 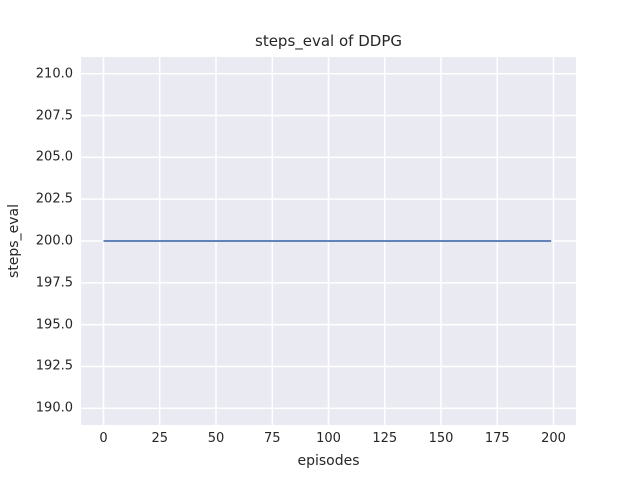 What do you see at coordinates (497, 438) in the screenshot?
I see `x-tick-label: 175` at bounding box center [497, 438].